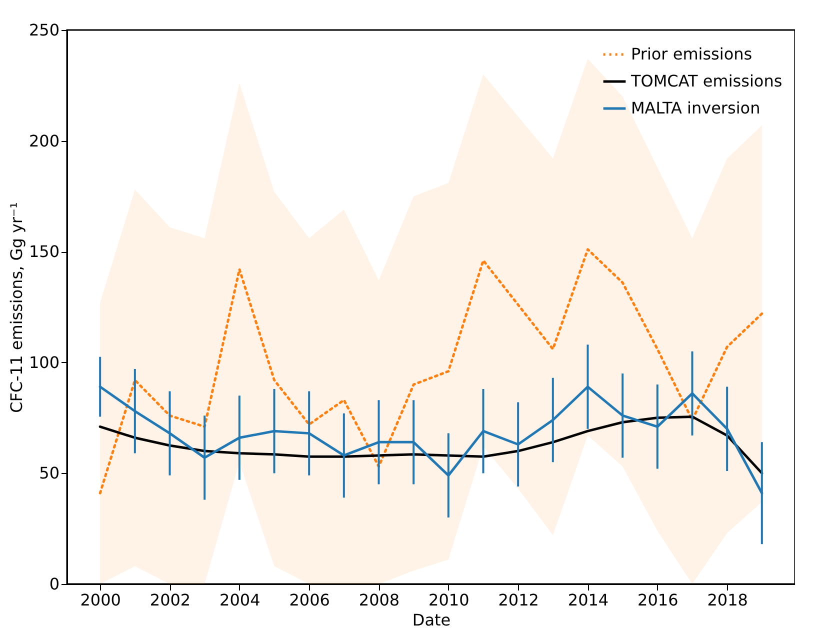  I want to click on y-tick-label: 100, so click(44, 362).